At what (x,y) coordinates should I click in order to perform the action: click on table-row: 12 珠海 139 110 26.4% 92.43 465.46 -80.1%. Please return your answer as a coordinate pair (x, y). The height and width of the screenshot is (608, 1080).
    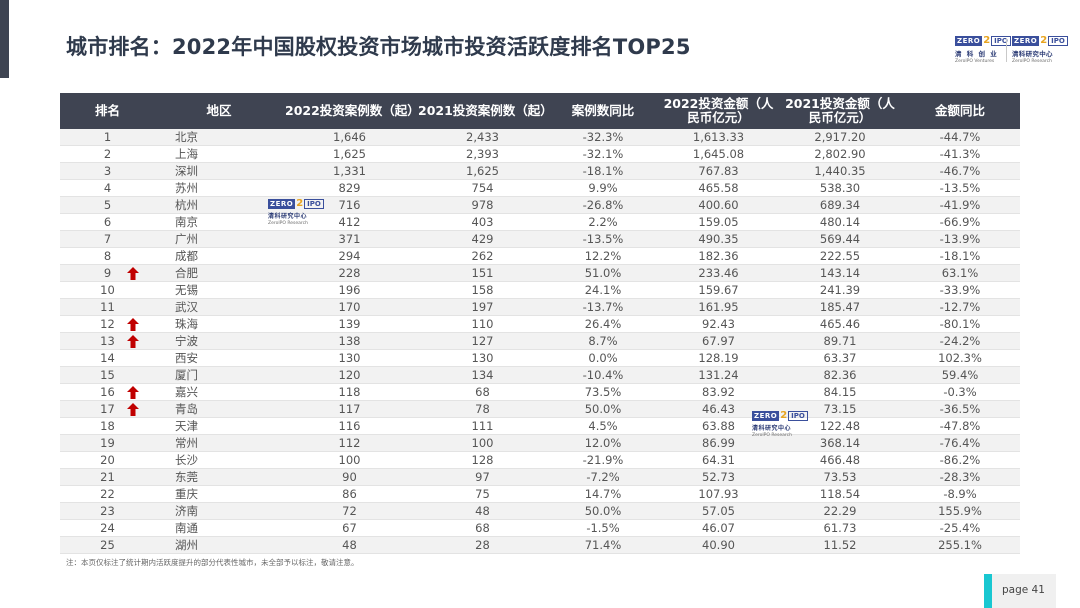
    Looking at the image, I should click on (540, 324).